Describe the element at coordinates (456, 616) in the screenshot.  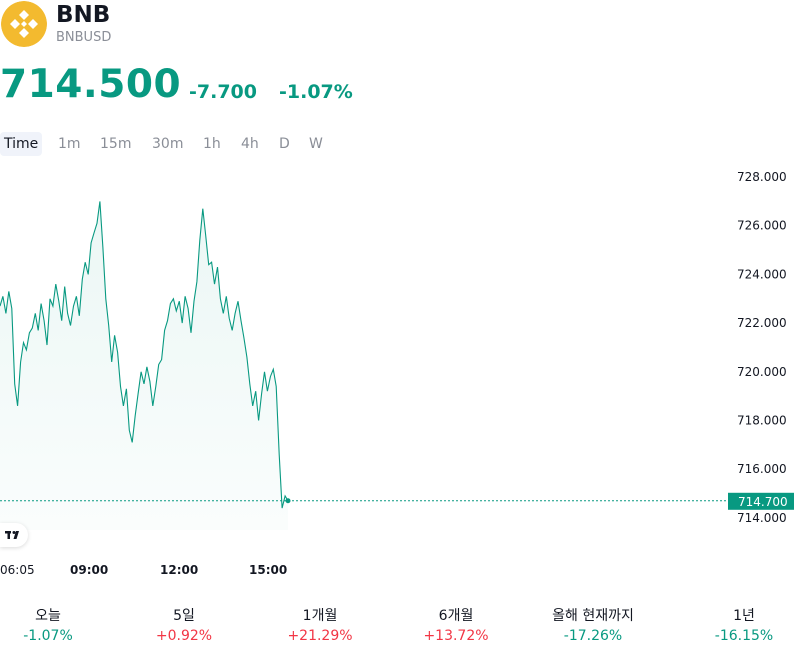
I see `period-label: 6개월` at that location.